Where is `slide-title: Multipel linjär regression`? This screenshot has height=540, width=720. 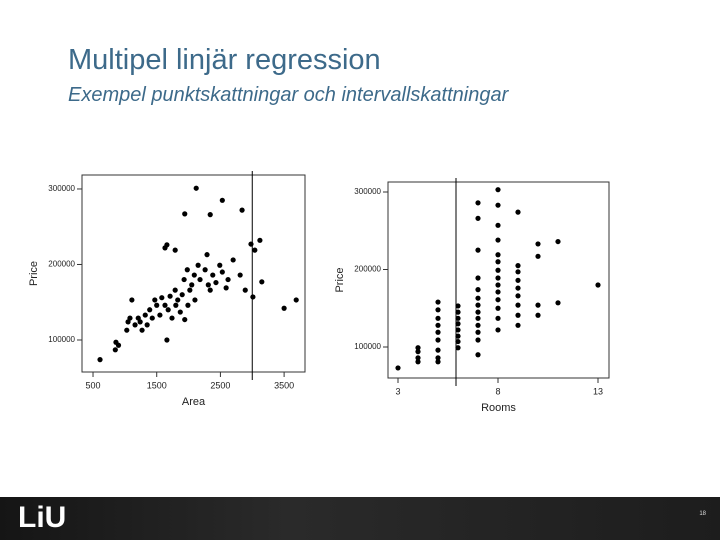 slide-title: Multipel linjär regression is located at coordinates (224, 60).